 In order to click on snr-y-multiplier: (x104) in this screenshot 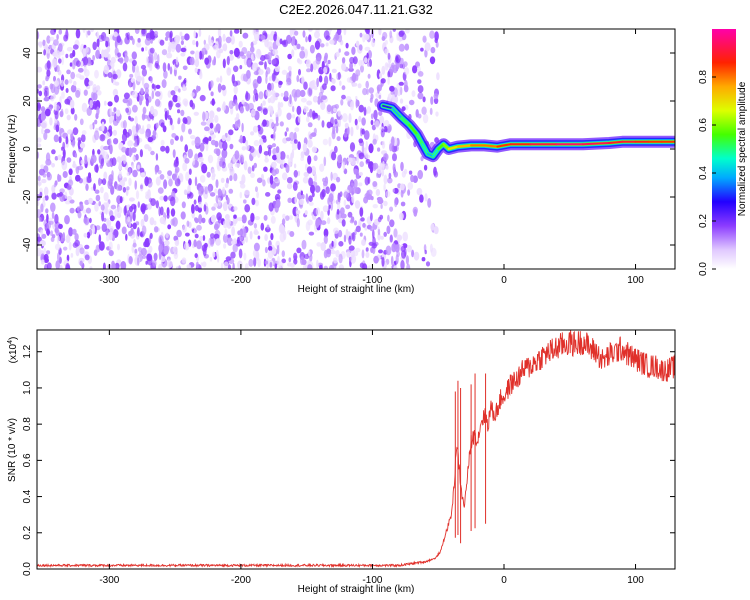, I will do `click(13, 350)`.